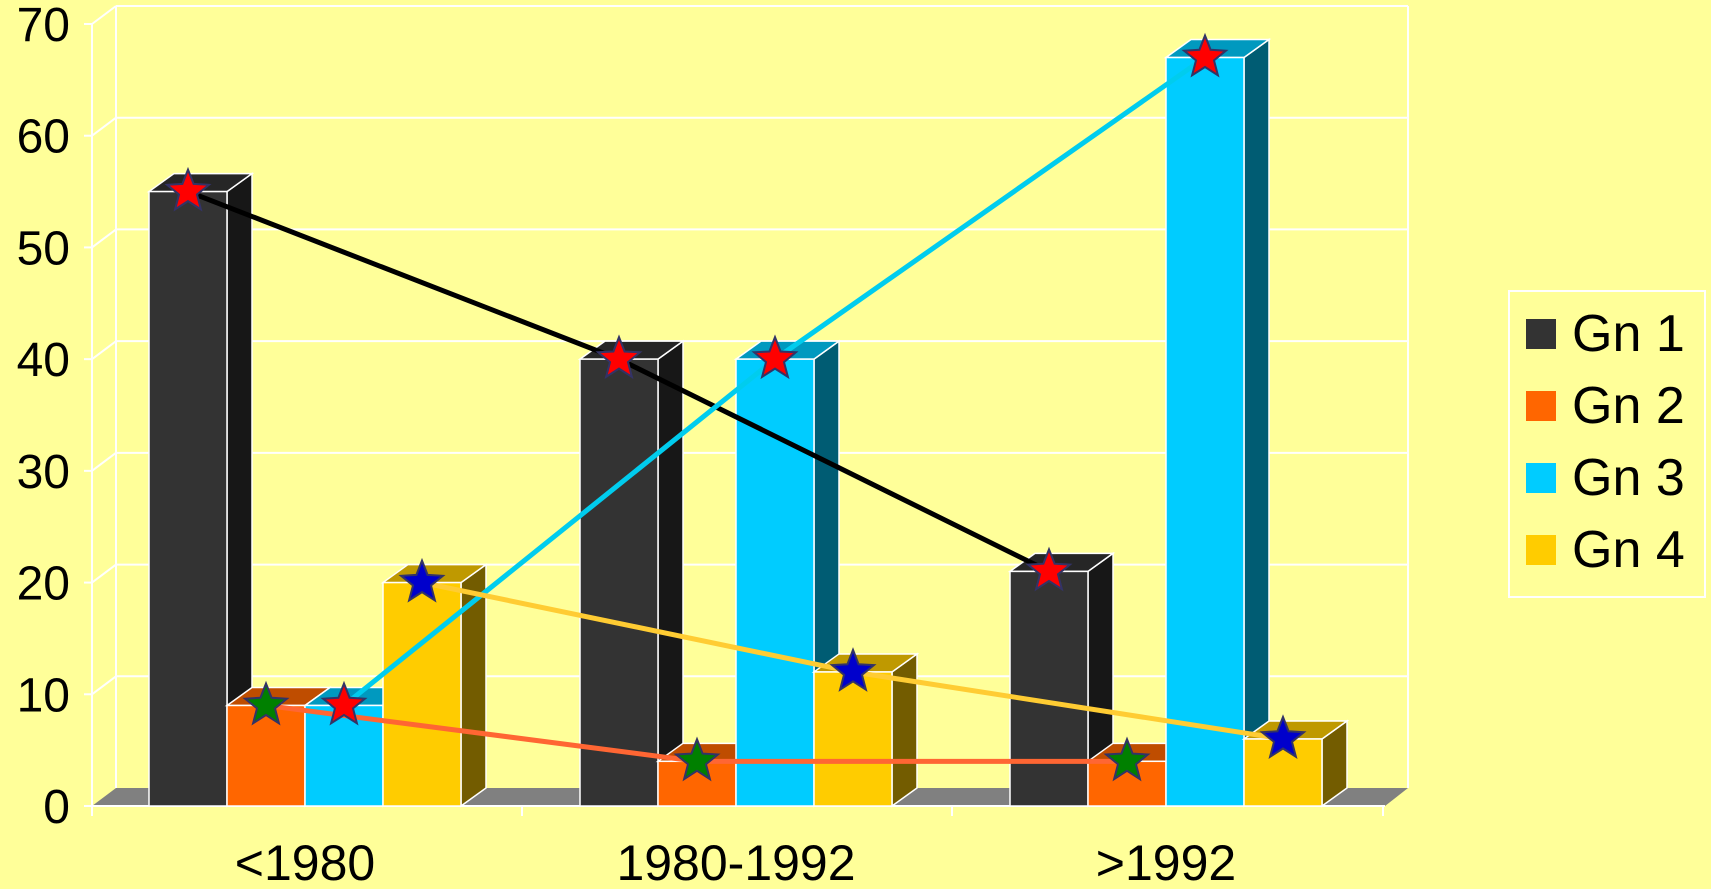  I want to click on x-tick-label: <1980, so click(305, 862).